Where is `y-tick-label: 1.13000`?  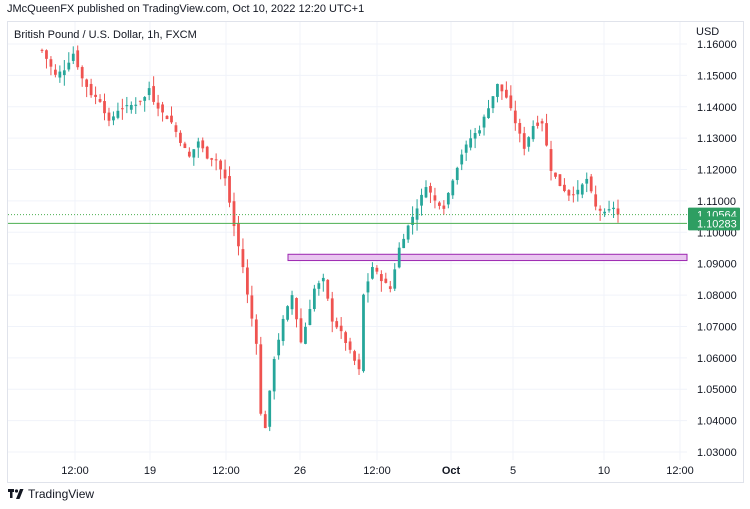 y-tick-label: 1.13000 is located at coordinates (717, 139).